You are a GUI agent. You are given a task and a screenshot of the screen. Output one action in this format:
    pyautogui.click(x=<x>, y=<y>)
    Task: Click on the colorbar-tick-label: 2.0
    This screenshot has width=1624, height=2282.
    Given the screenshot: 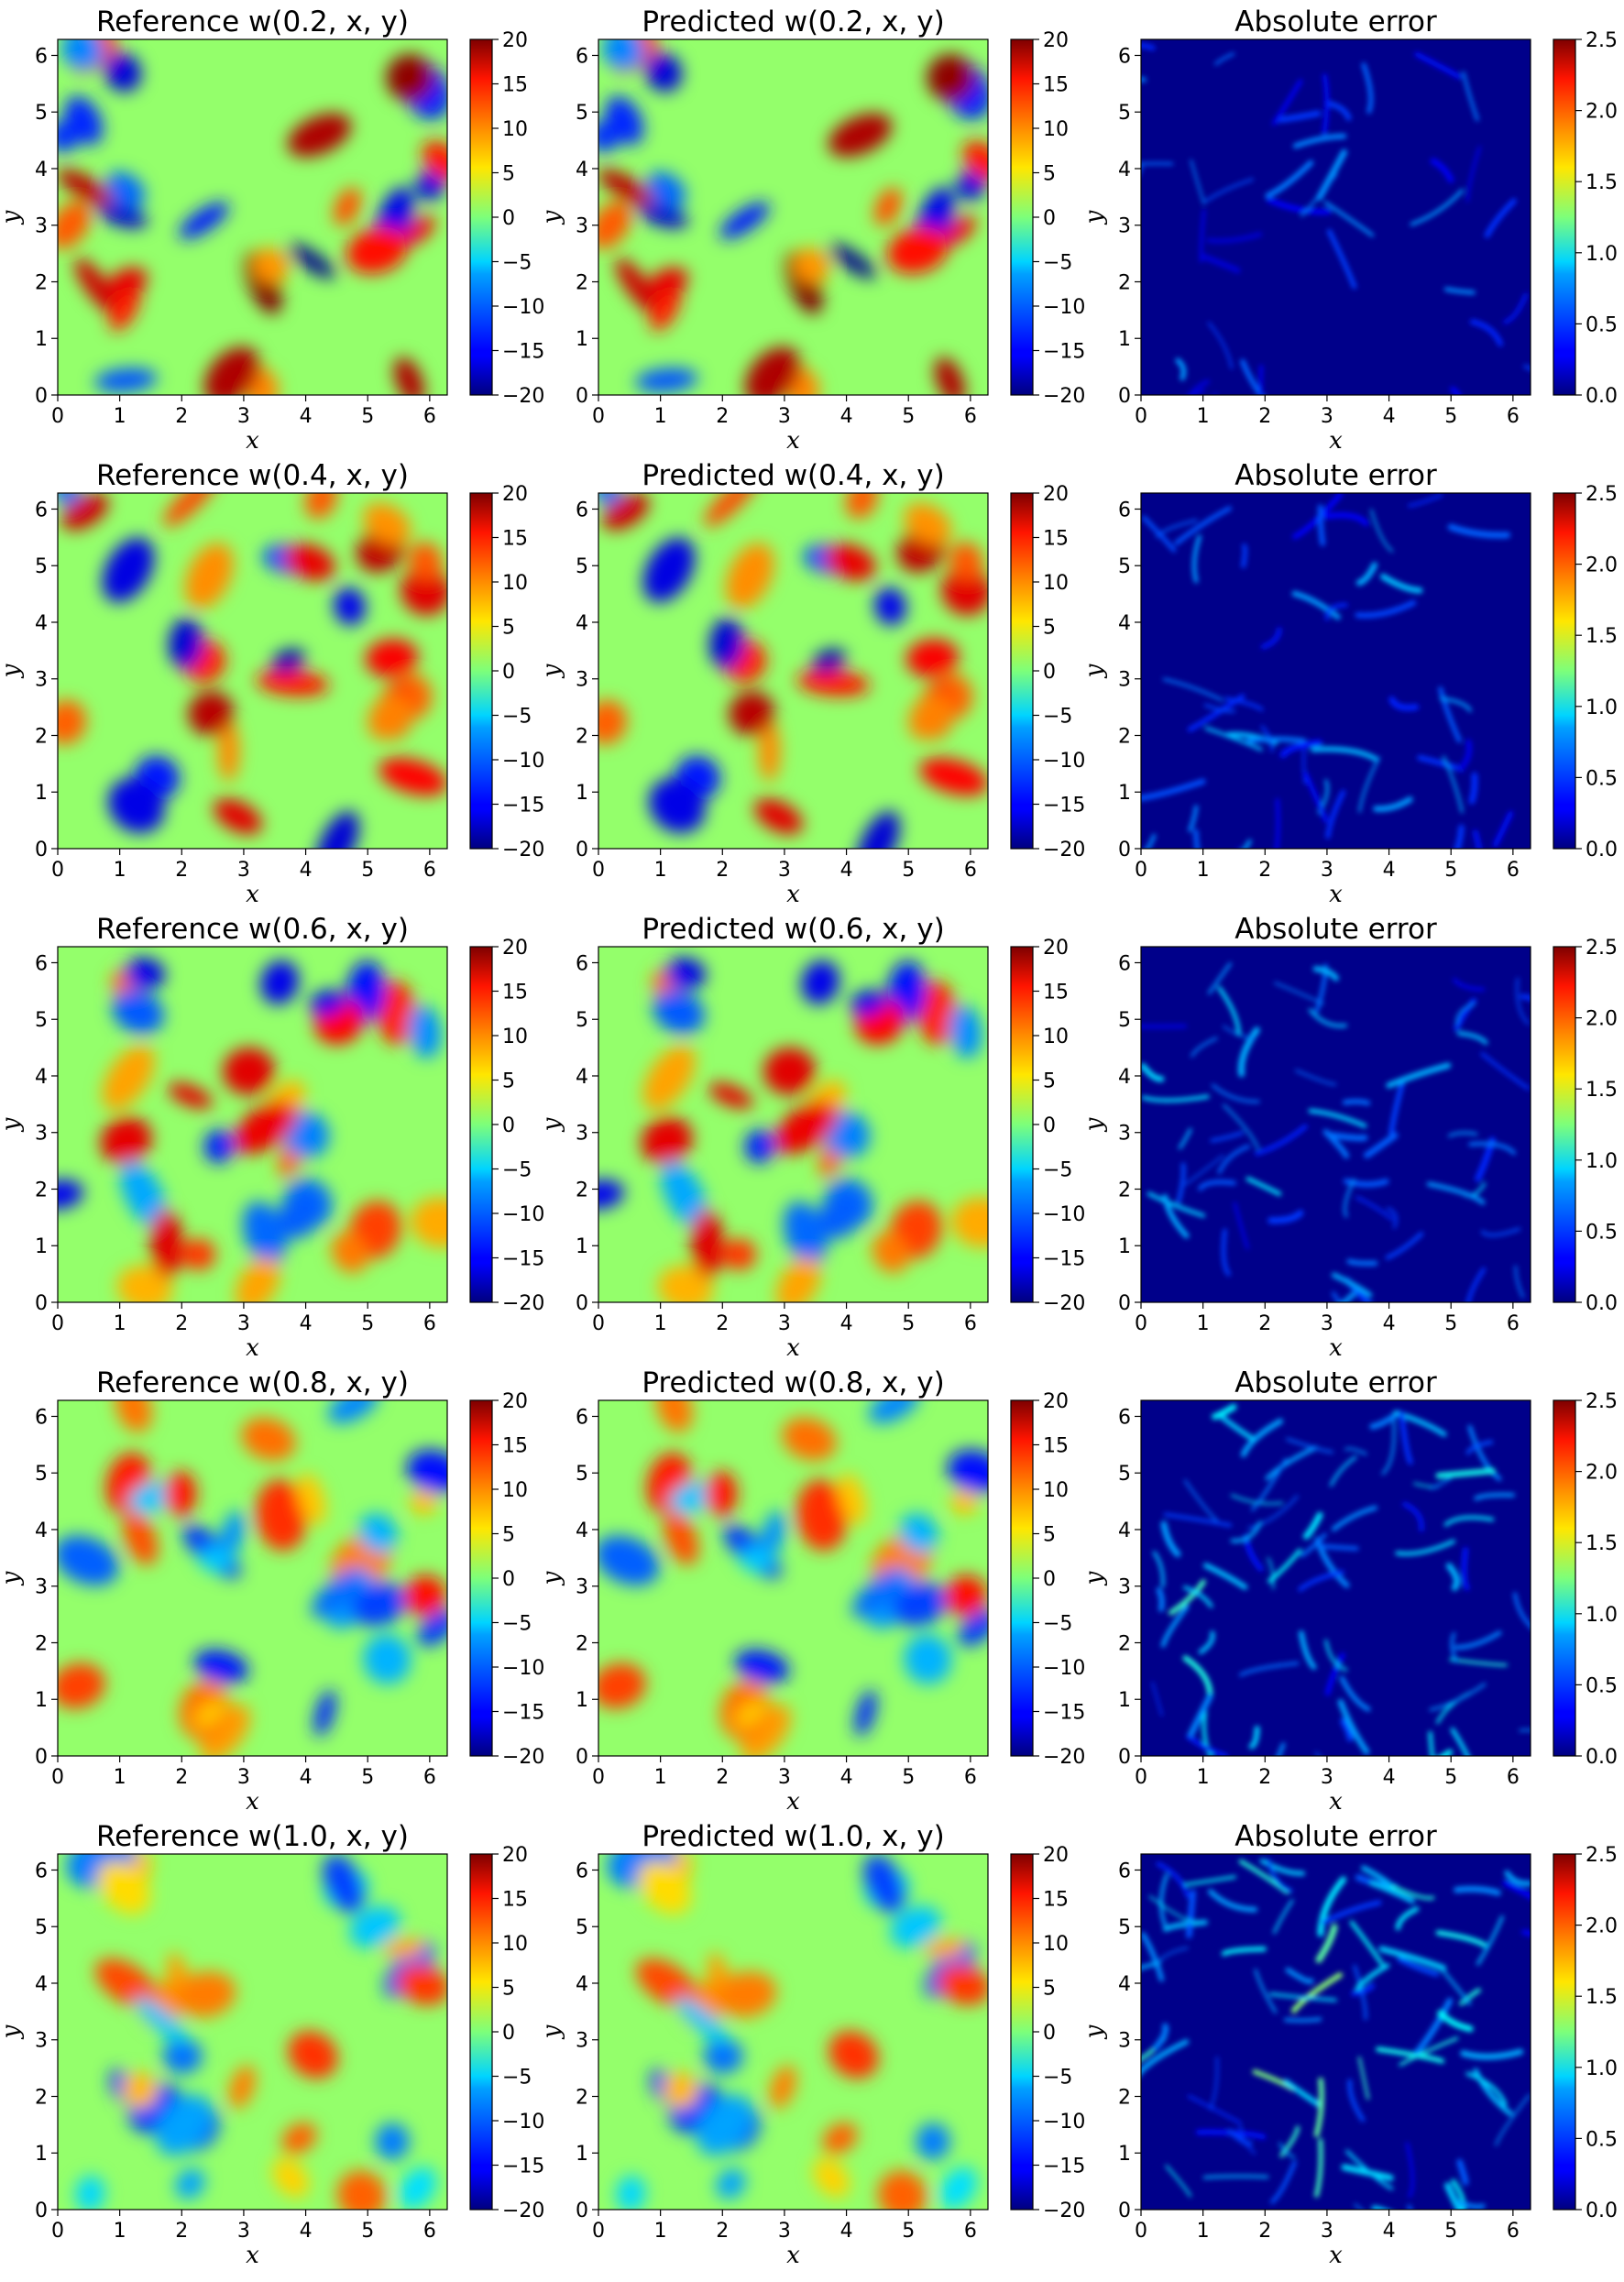 What is the action you would take?
    pyautogui.click(x=1602, y=1019)
    